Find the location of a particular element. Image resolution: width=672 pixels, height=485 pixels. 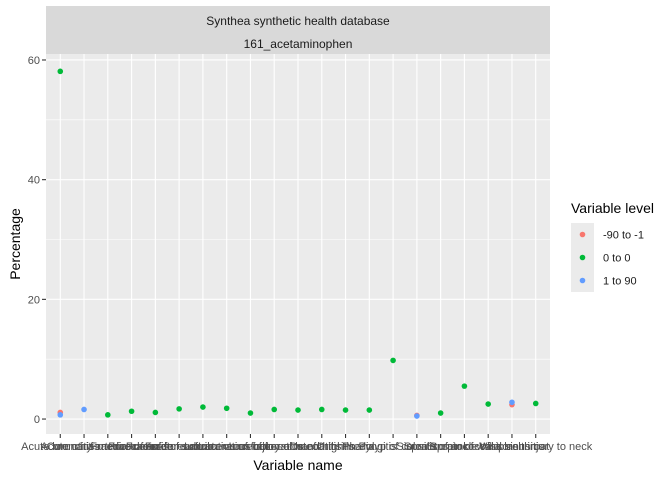

y-axis: 0 20 40 60 is located at coordinates (37, 240).